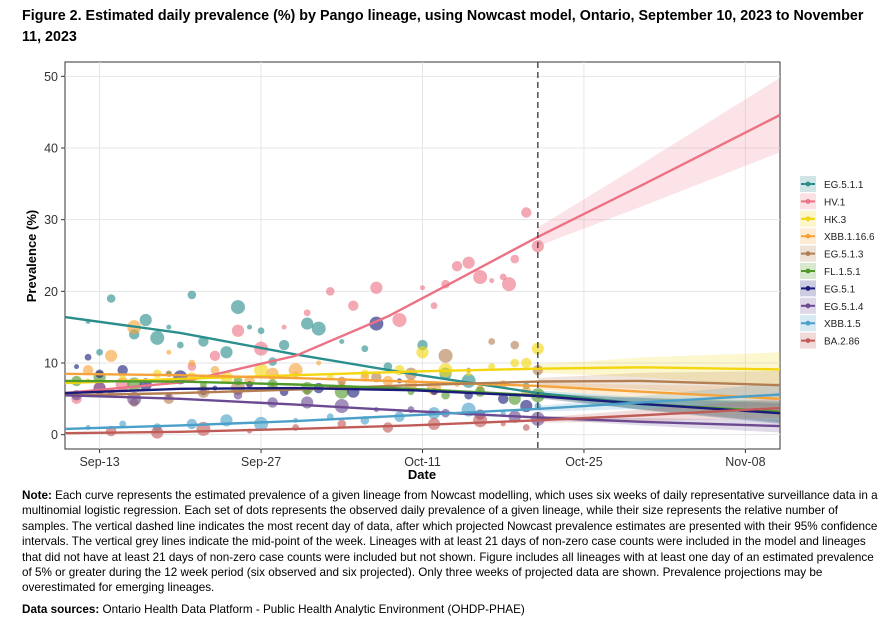 The image size is (891, 627). What do you see at coordinates (31, 256) in the screenshot?
I see `y-axis-label: Prevalence (%)` at bounding box center [31, 256].